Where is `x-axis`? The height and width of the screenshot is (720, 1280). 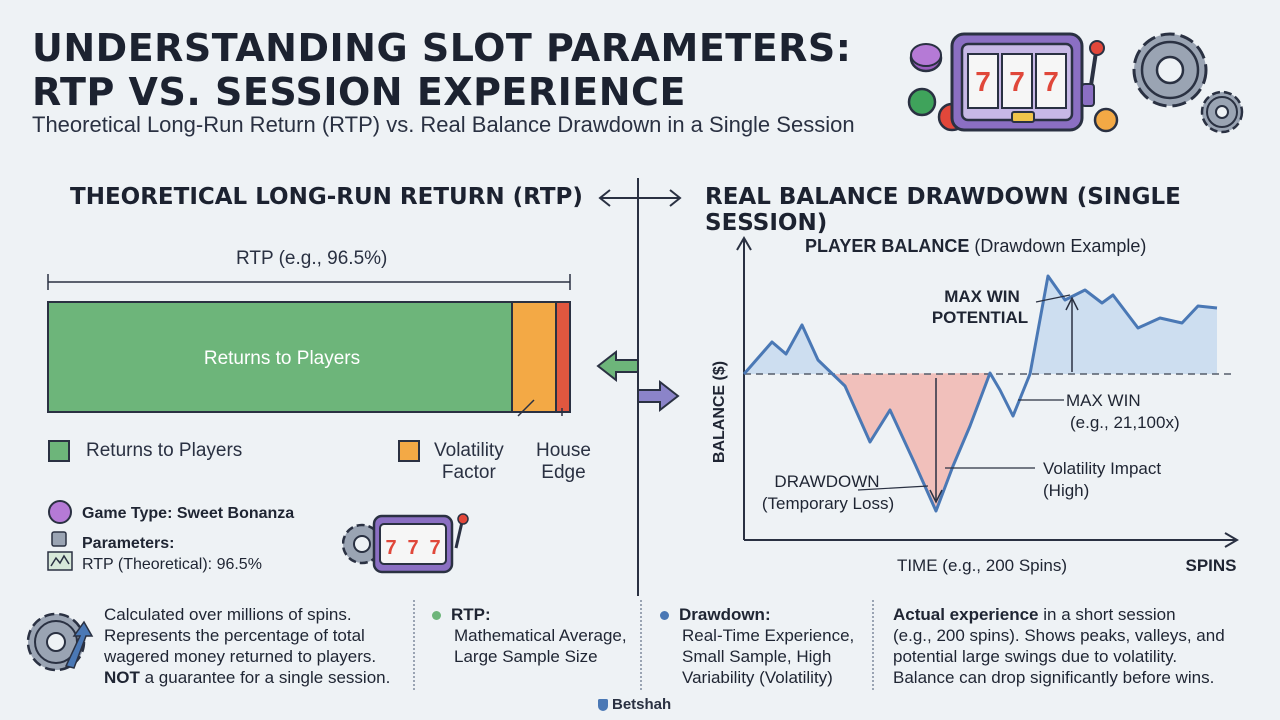 x-axis is located at coordinates (991, 540).